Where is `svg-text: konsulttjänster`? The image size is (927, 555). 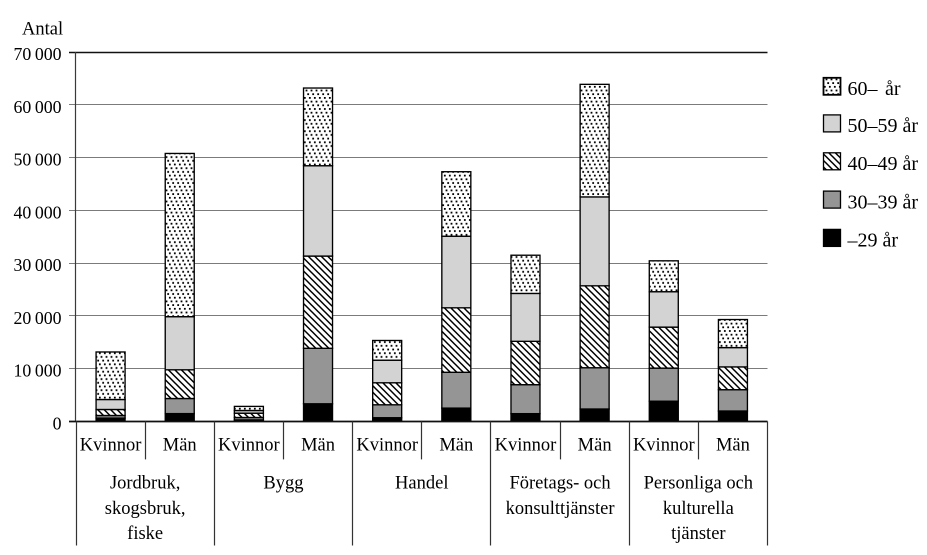 svg-text: konsulttjänster is located at coordinates (560, 509).